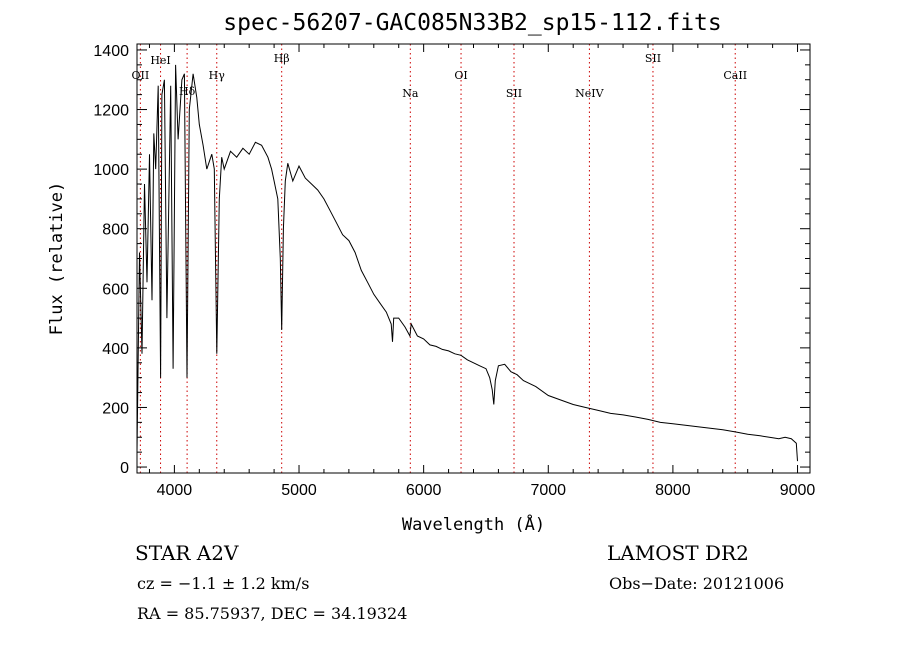 Image resolution: width=900 pixels, height=650 pixels. Describe the element at coordinates (217, 75) in the screenshot. I see `line-label-3: Hγ` at that location.